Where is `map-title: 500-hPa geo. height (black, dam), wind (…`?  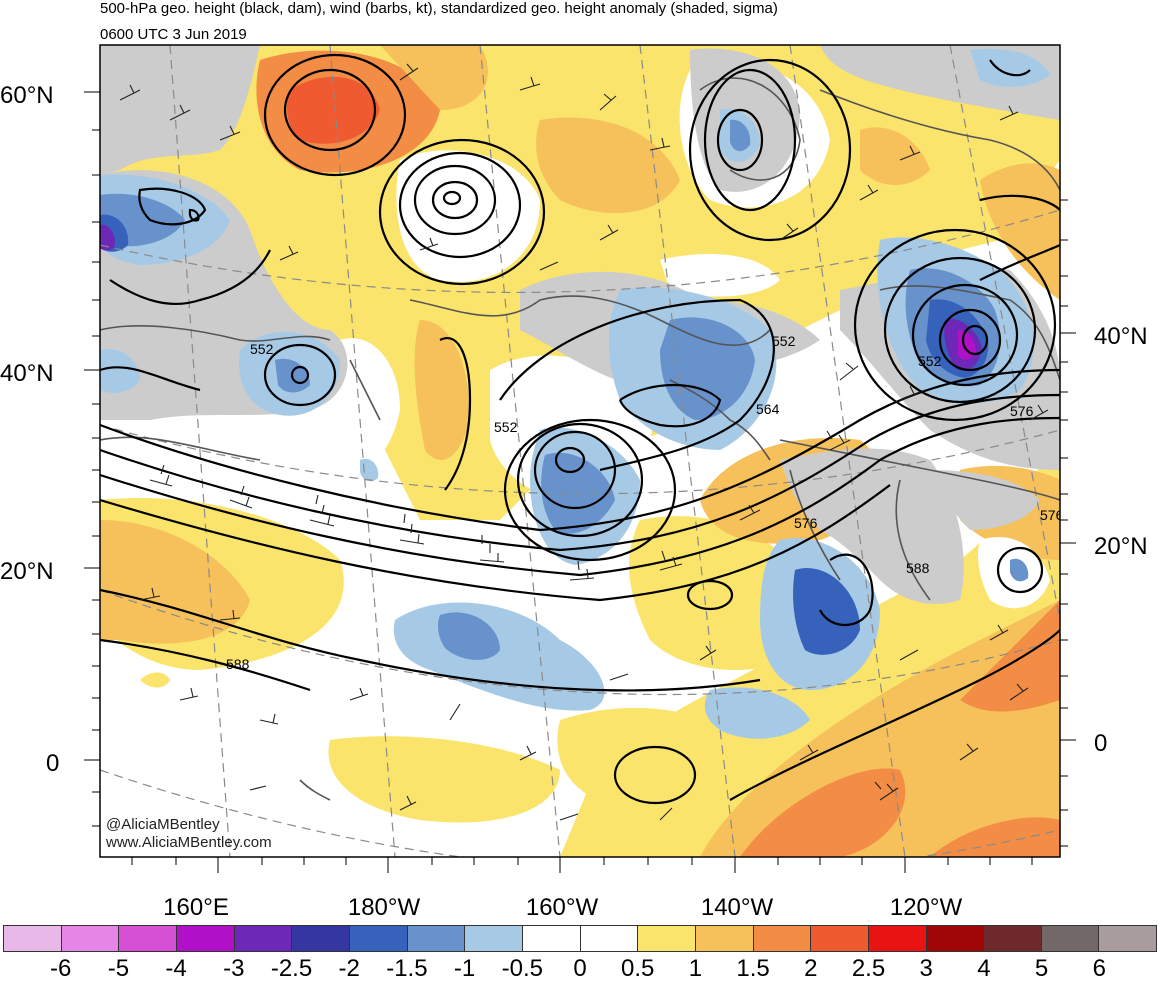
map-title: 500-hPa geo. height (black, dam), wind (… is located at coordinates (439, 8).